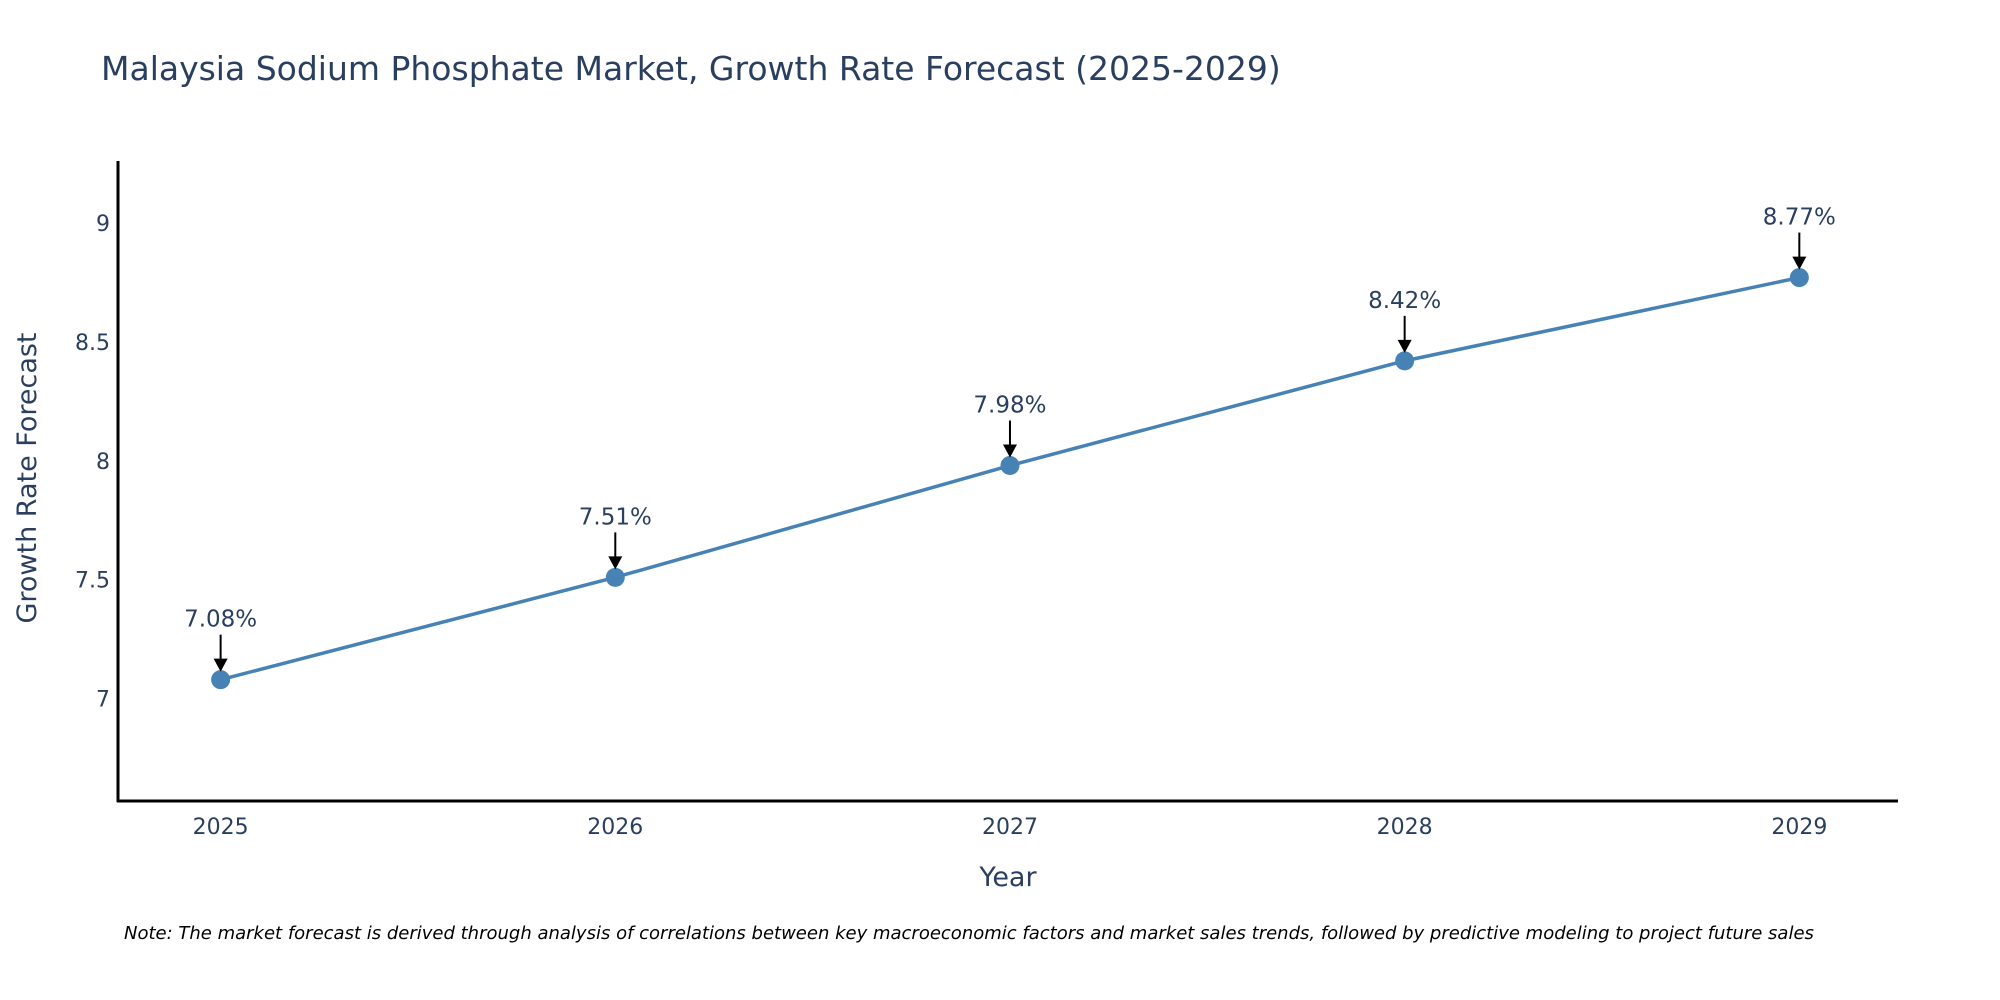 The height and width of the screenshot is (1000, 2000). Describe the element at coordinates (92, 343) in the screenshot. I see `y-tick-label: 8.5` at that location.